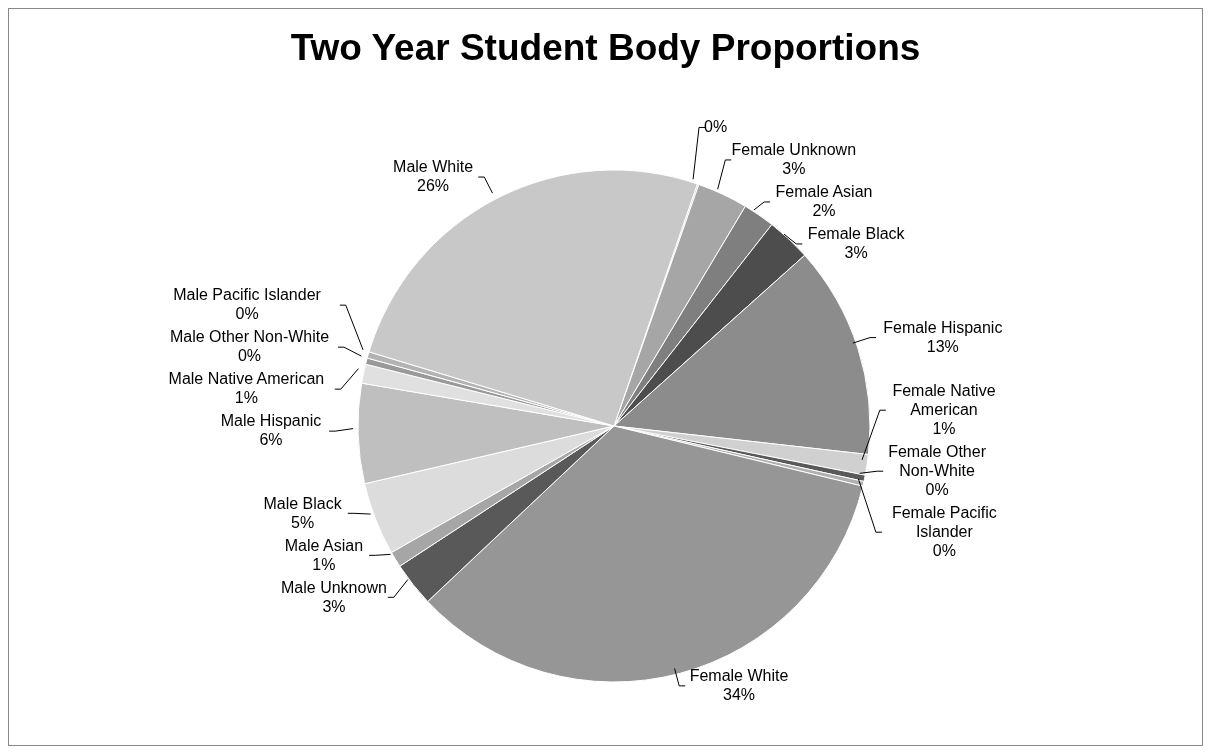 Image resolution: width=1209 pixels, height=752 pixels. What do you see at coordinates (739, 676) in the screenshot?
I see `slice-label: Female White` at bounding box center [739, 676].